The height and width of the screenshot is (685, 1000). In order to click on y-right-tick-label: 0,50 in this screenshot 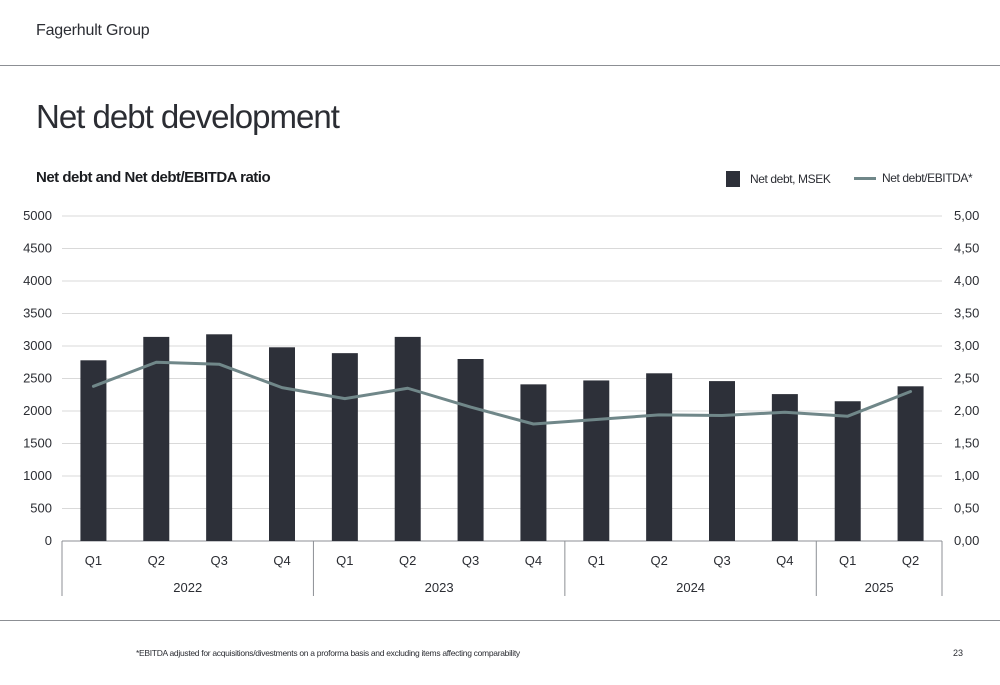, I will do `click(966, 508)`.